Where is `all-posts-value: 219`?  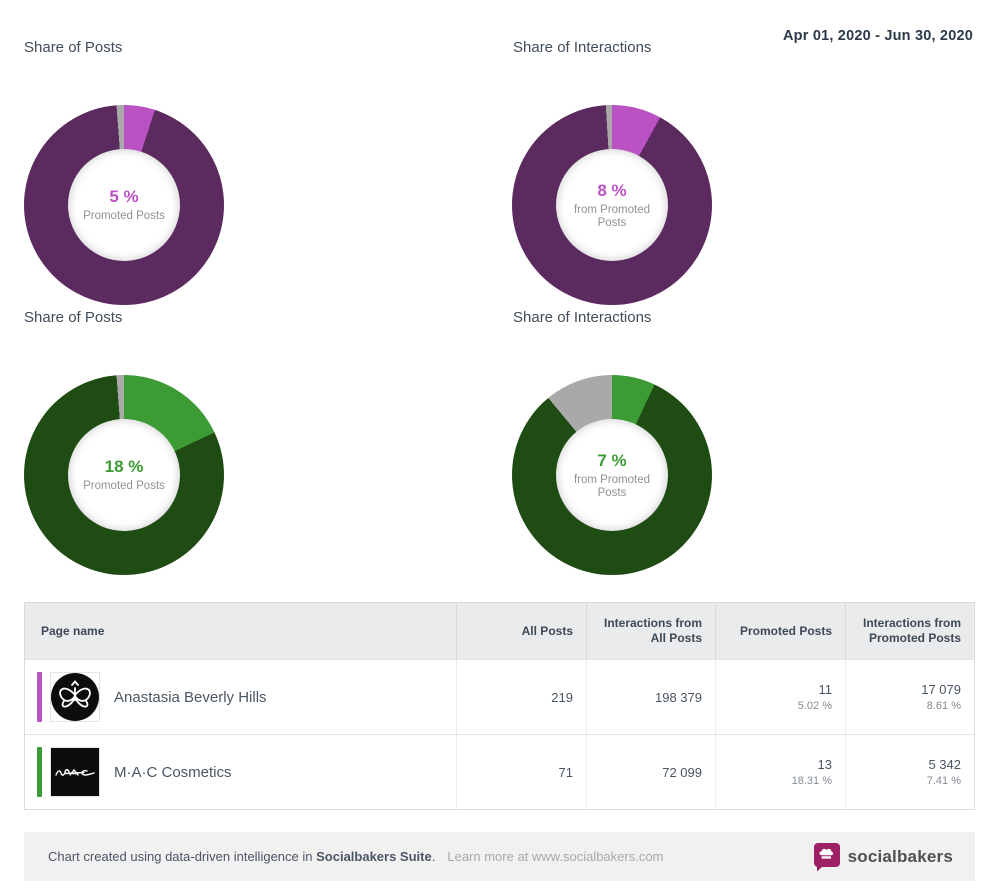 all-posts-value: 219 is located at coordinates (521, 697).